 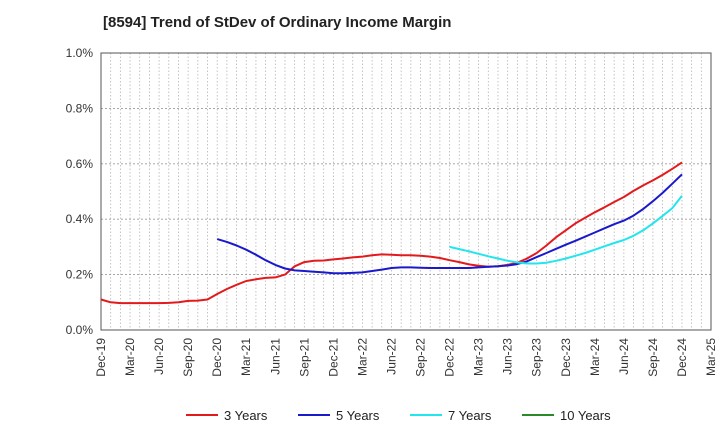 I want to click on x-tick-label: Mar-23, so click(x=479, y=357).